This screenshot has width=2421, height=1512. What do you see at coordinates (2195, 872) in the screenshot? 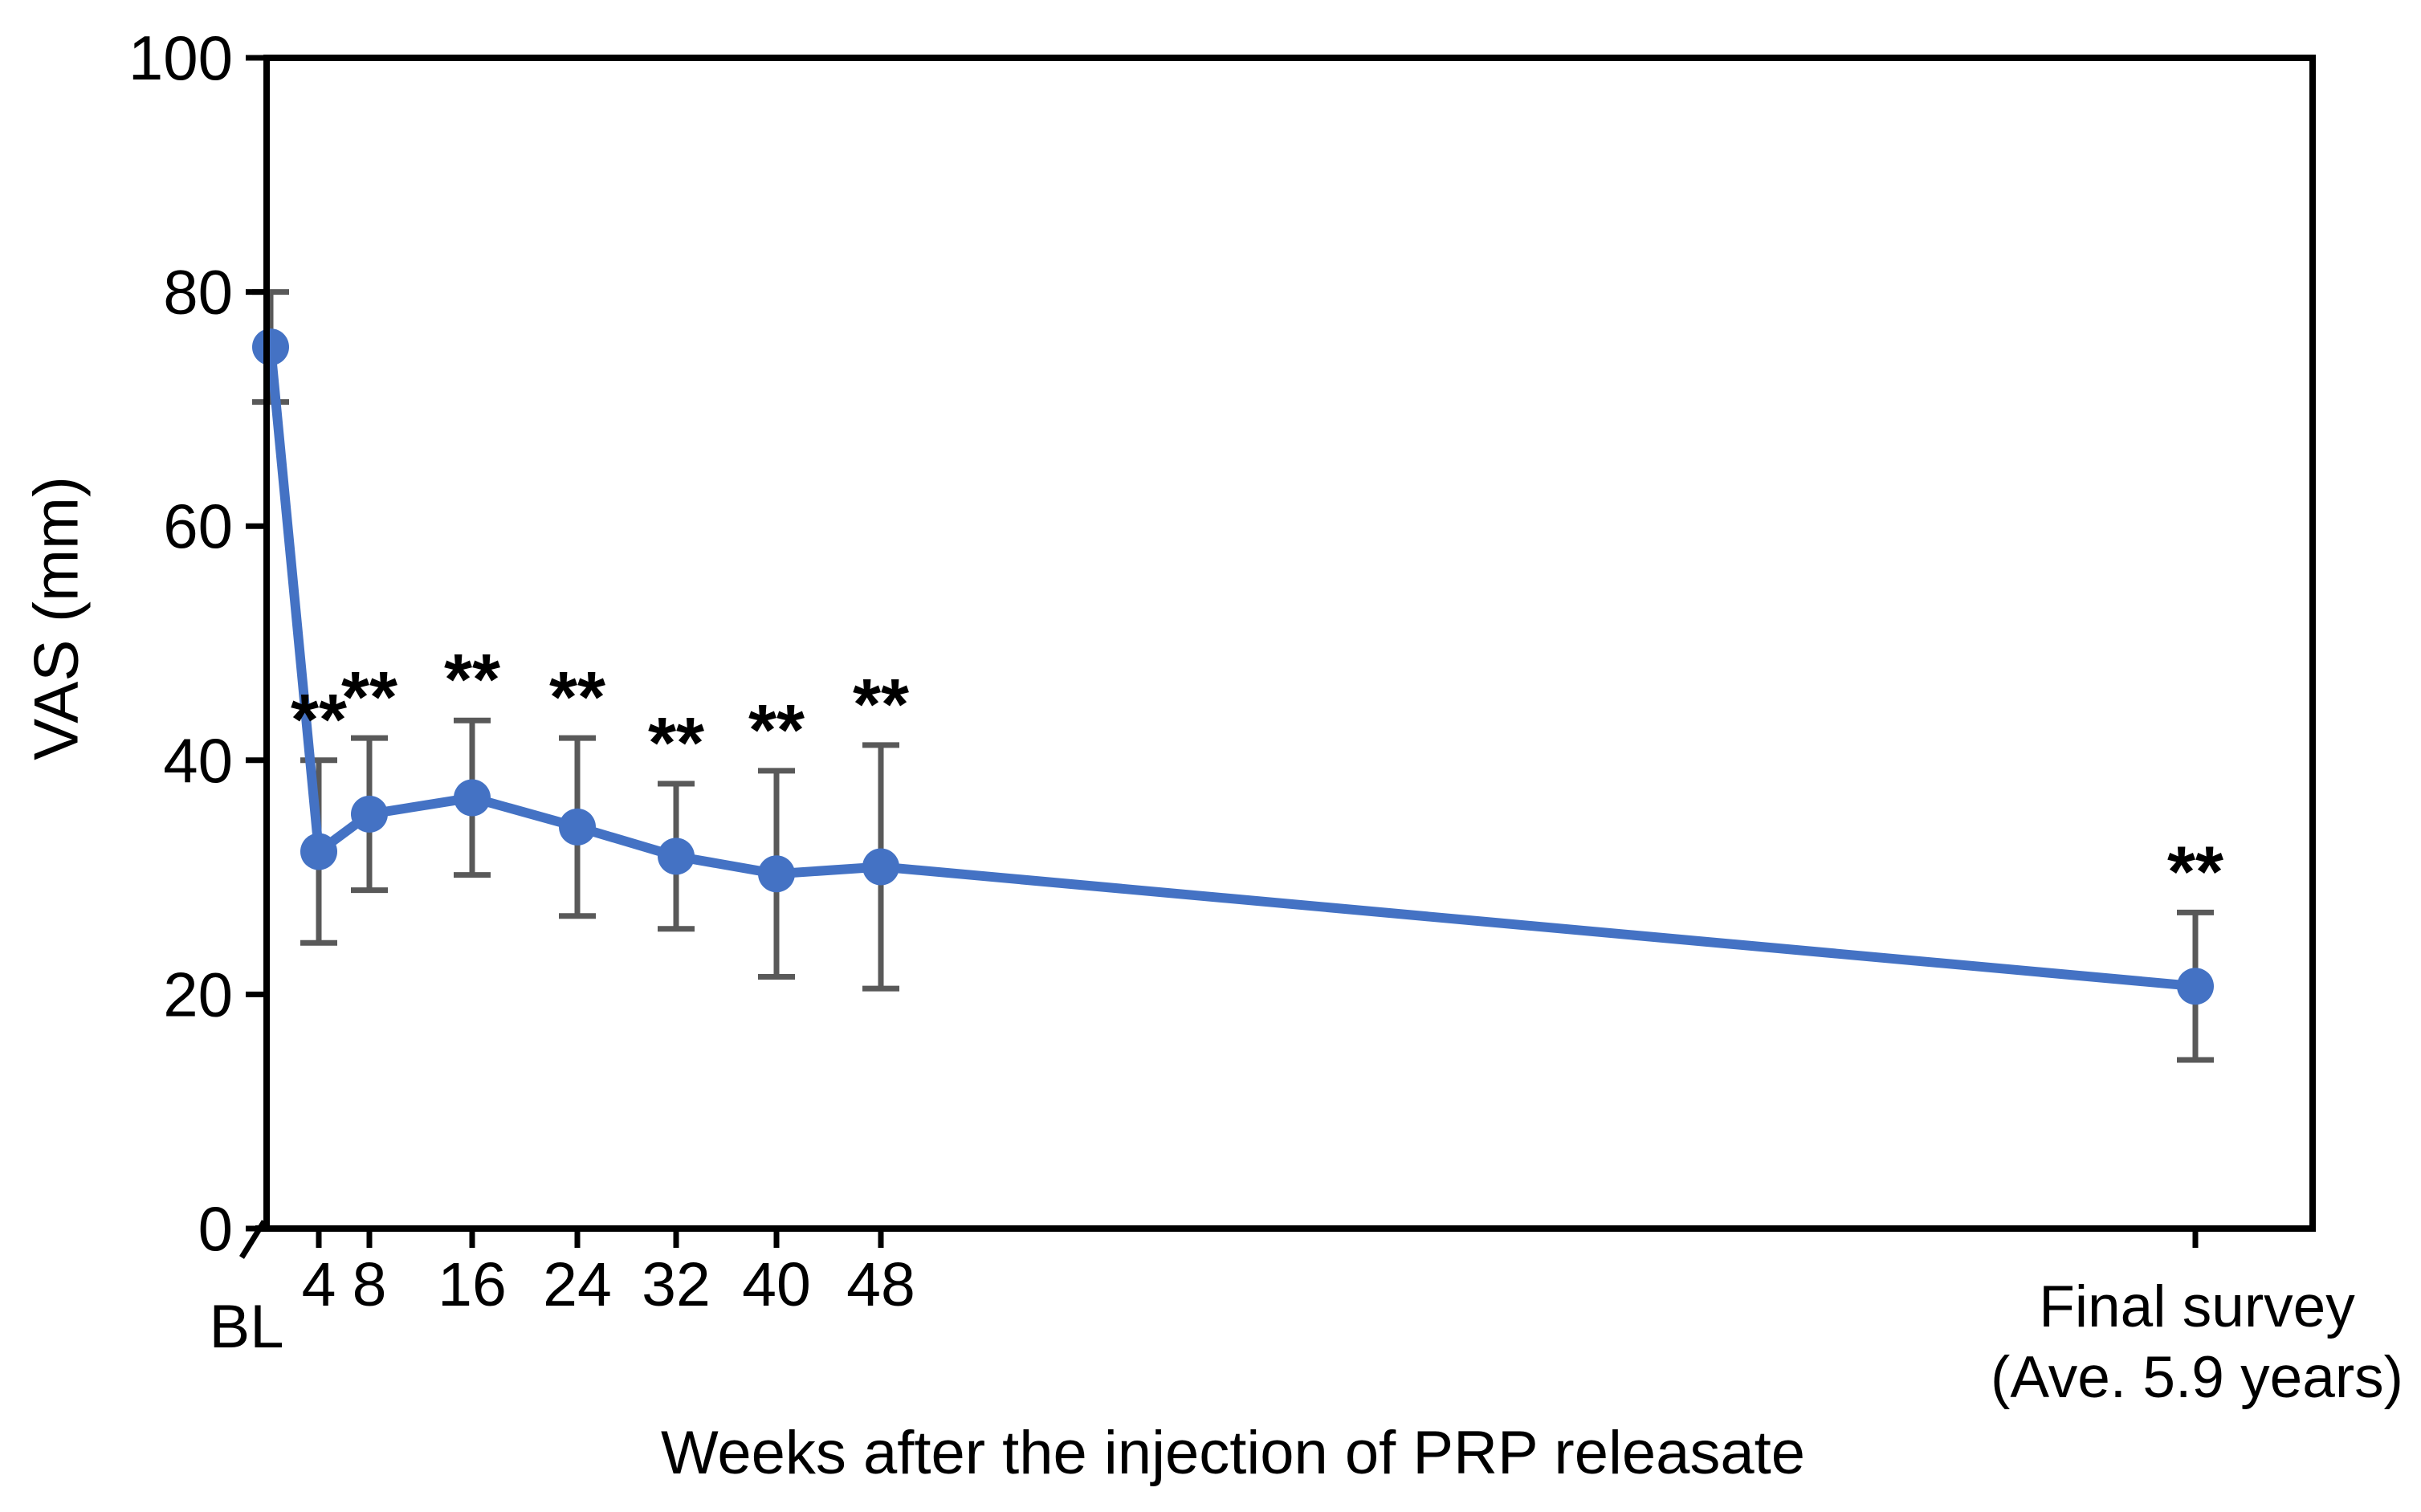
I see `significance-marker-final-survey: **` at bounding box center [2195, 872].